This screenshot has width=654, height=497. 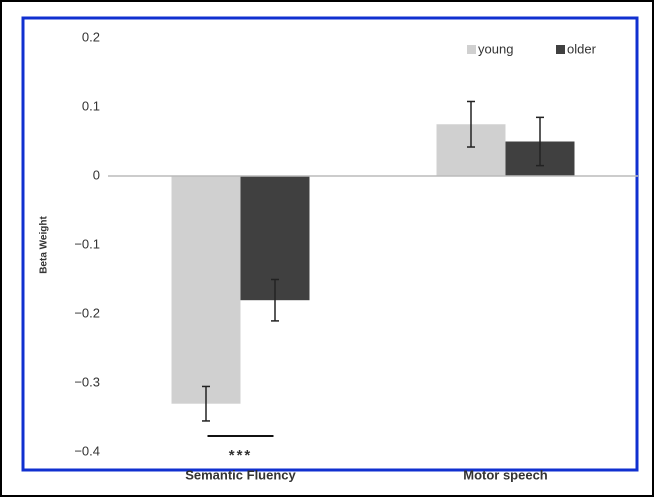 I want to click on x-tick-label: Motor speech, so click(x=505, y=474).